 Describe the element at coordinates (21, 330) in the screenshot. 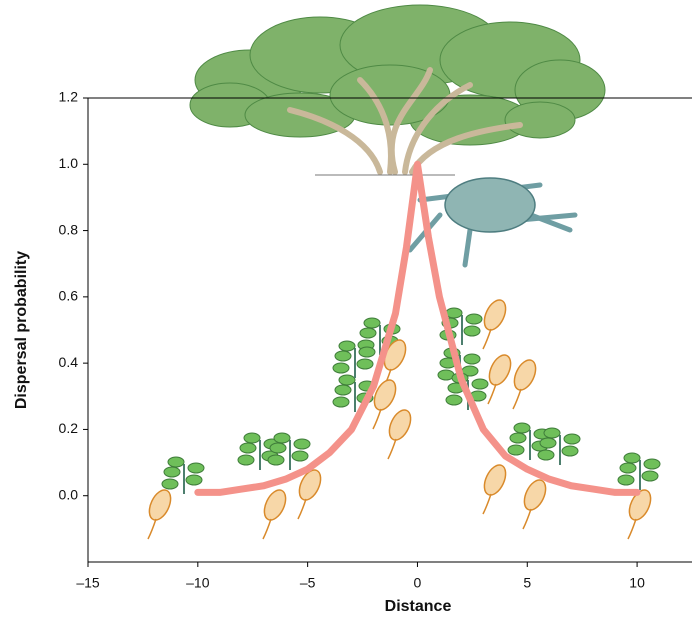

I see `y-axis-label: Dispersal probability` at that location.